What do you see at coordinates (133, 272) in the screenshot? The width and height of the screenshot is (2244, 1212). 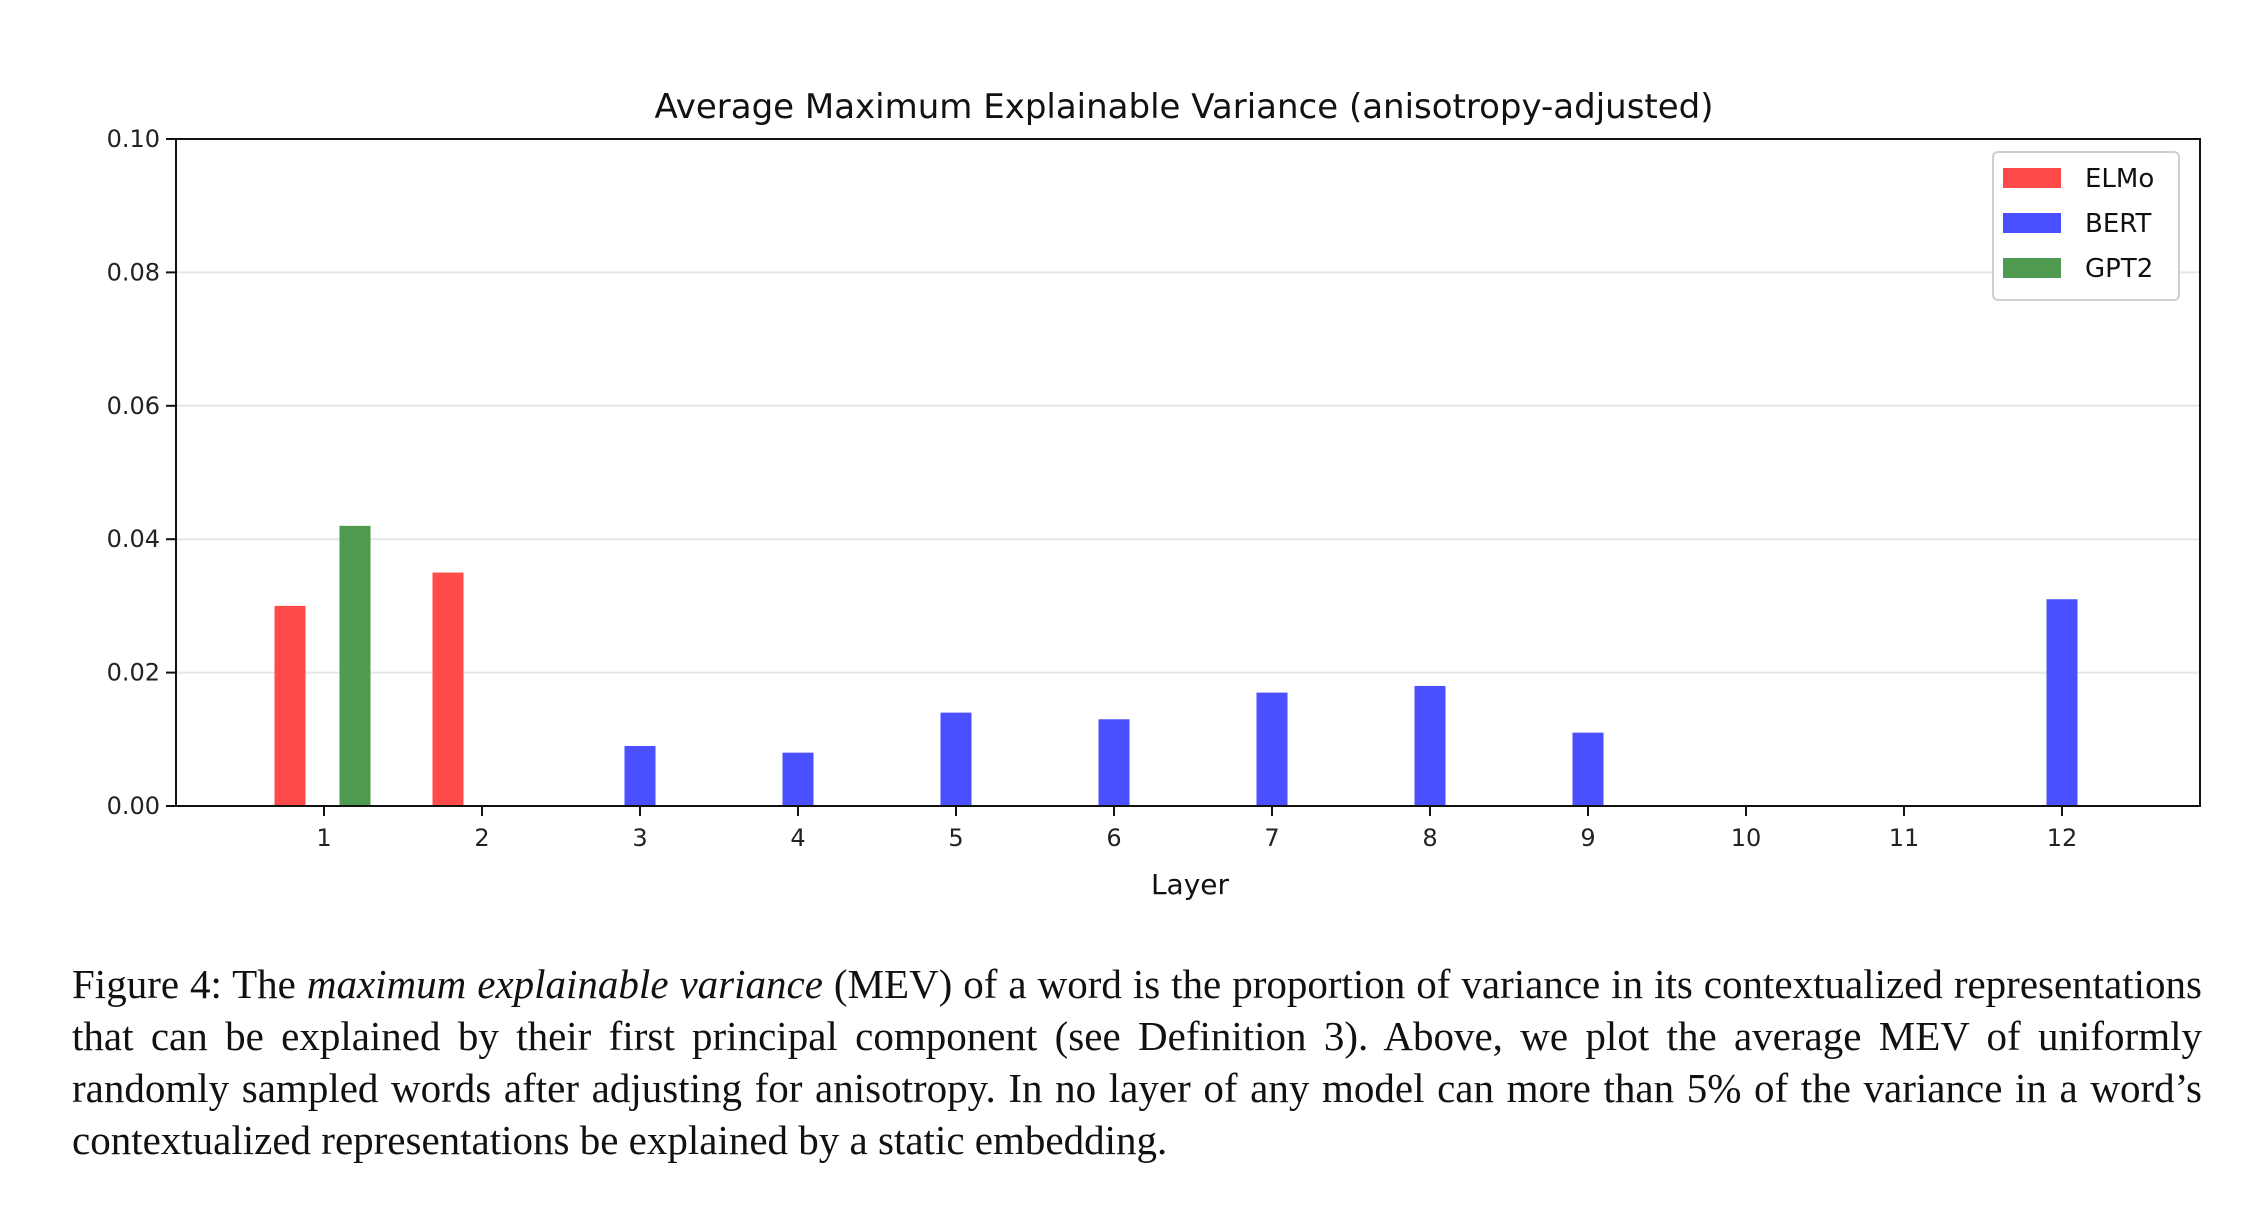 I see `y-tick-label: 0.08` at bounding box center [133, 272].